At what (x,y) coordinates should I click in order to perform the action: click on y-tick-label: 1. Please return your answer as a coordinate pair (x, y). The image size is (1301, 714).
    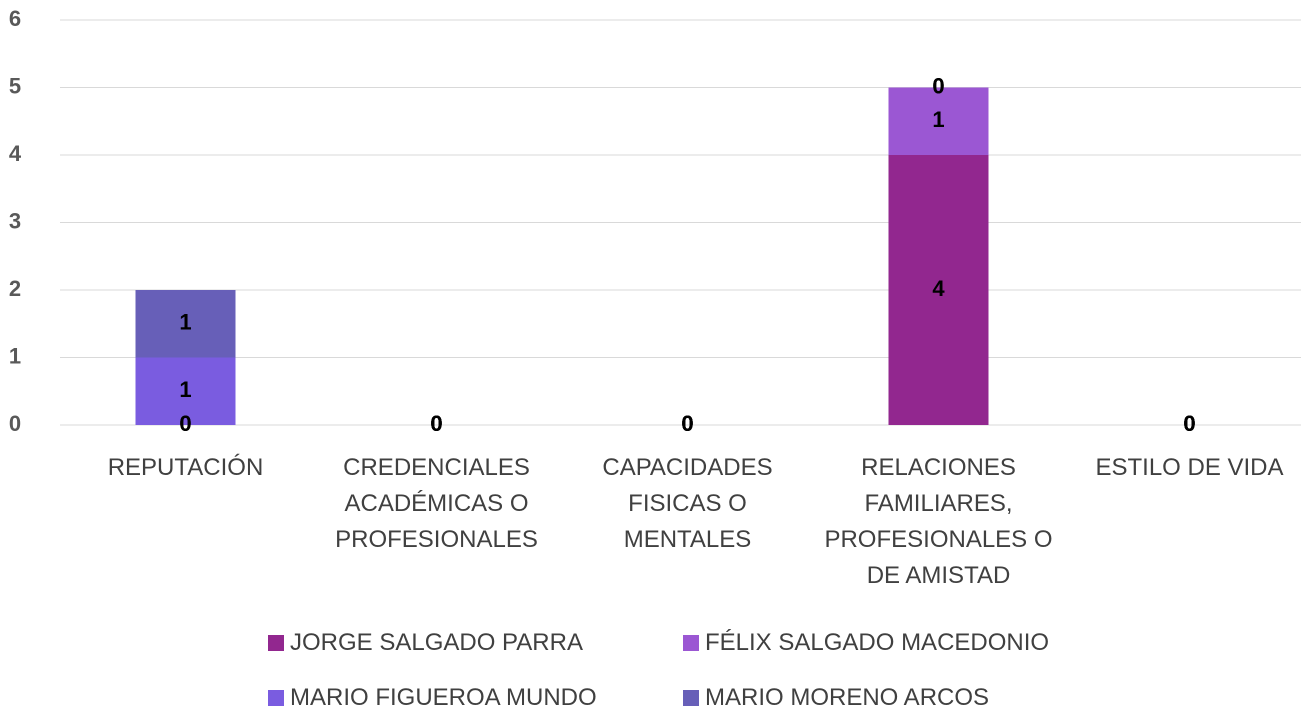
    Looking at the image, I should click on (15, 355).